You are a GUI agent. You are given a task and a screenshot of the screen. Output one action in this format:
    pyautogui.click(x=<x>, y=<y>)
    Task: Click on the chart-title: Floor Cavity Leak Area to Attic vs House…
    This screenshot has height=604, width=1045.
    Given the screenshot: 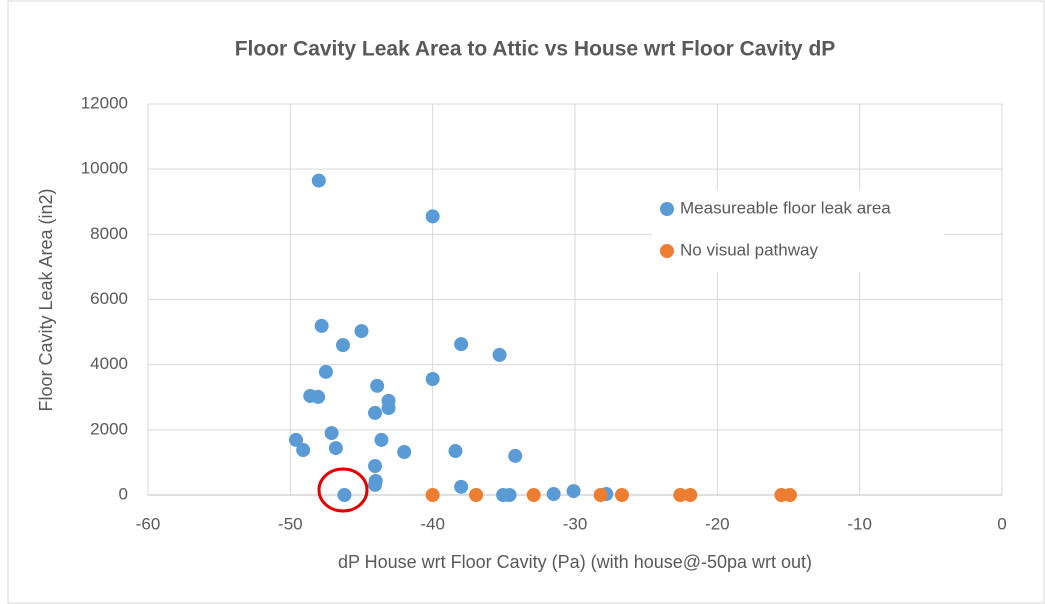 What is the action you would take?
    pyautogui.click(x=535, y=49)
    